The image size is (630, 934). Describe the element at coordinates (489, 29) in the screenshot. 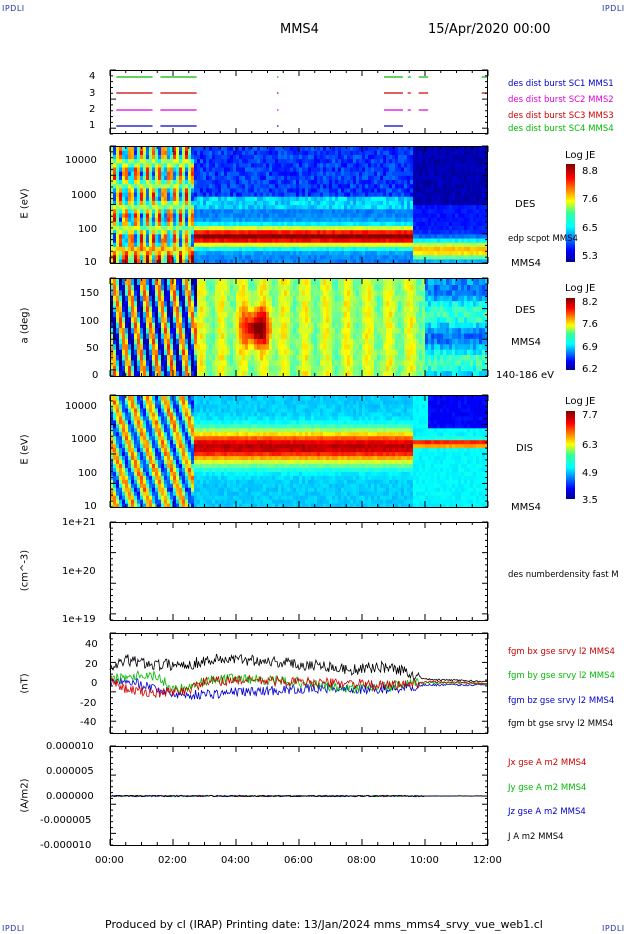

I see `date-title: 15/Apr/2020 00:00` at that location.